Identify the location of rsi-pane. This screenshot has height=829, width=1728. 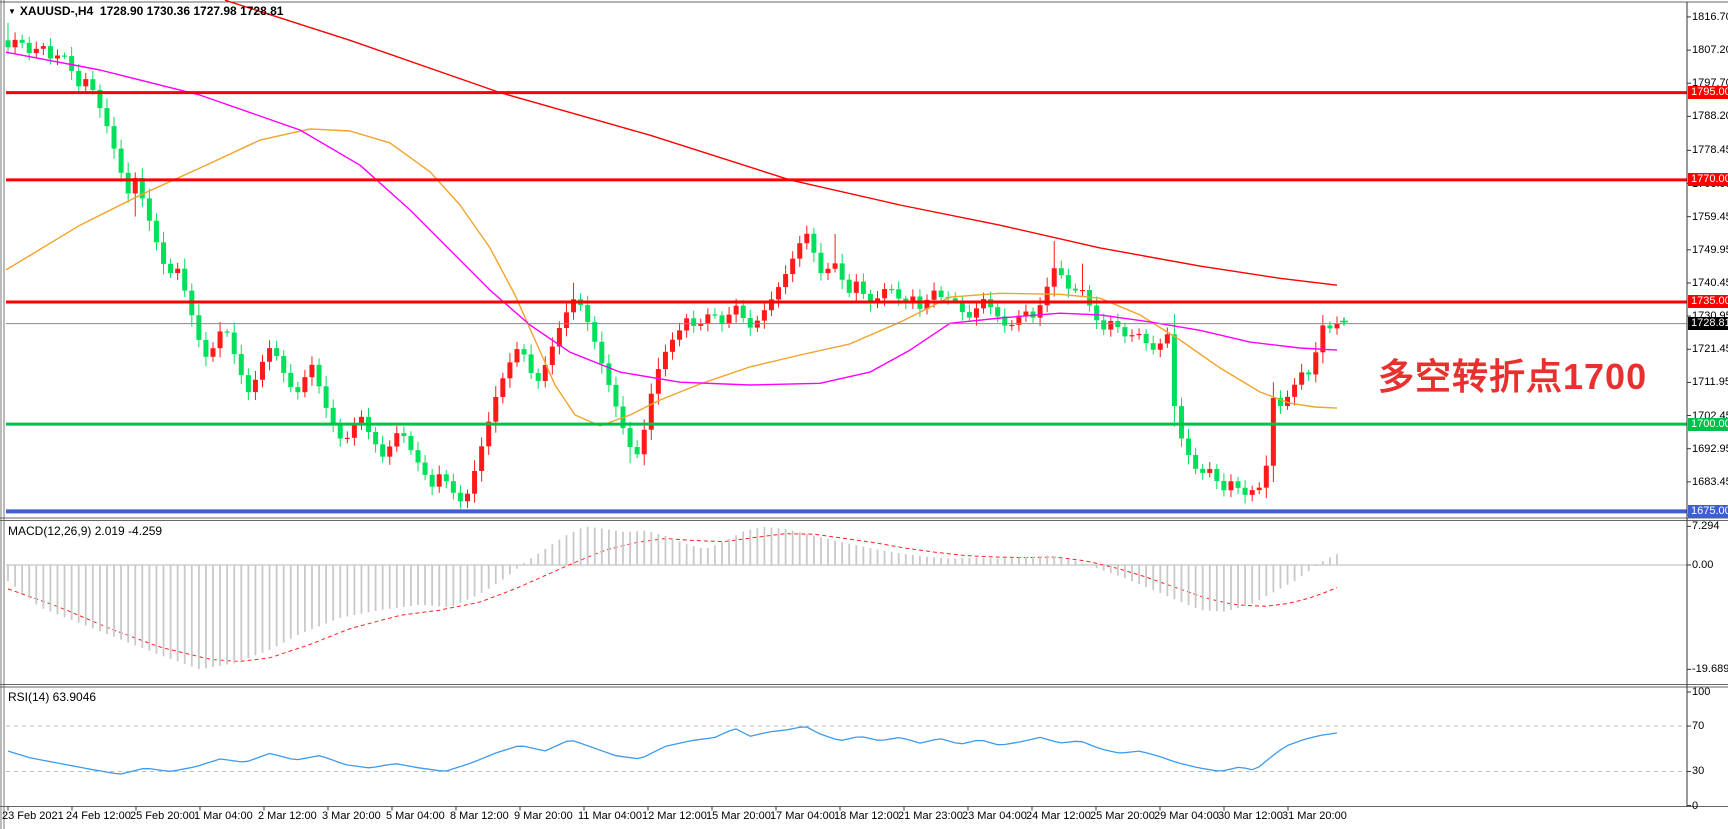
(846, 750).